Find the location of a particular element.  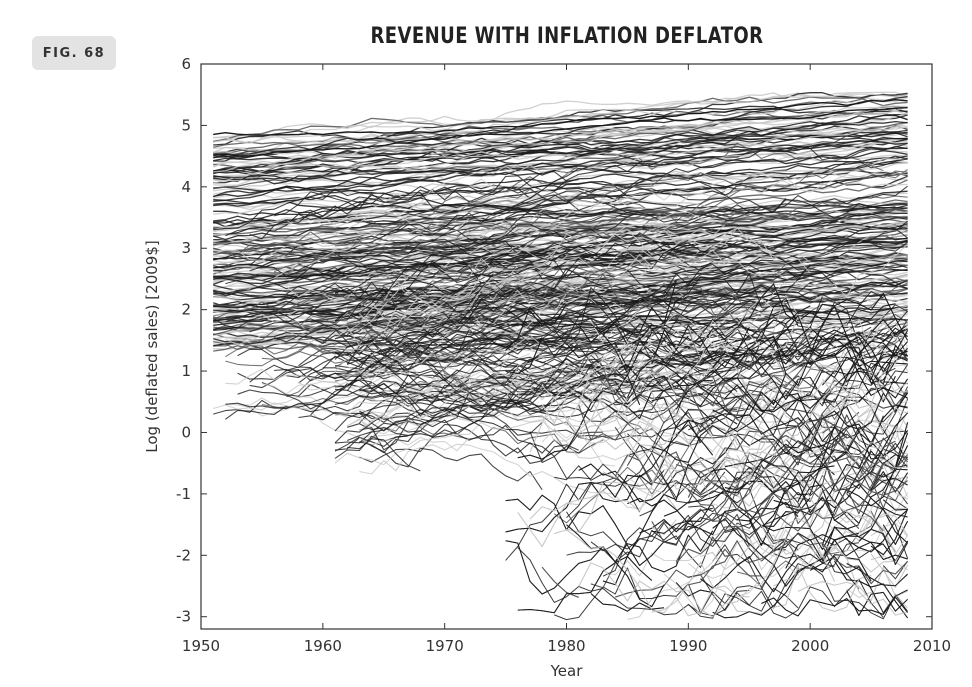

x-tick-label: 1960 is located at coordinates (323, 646).